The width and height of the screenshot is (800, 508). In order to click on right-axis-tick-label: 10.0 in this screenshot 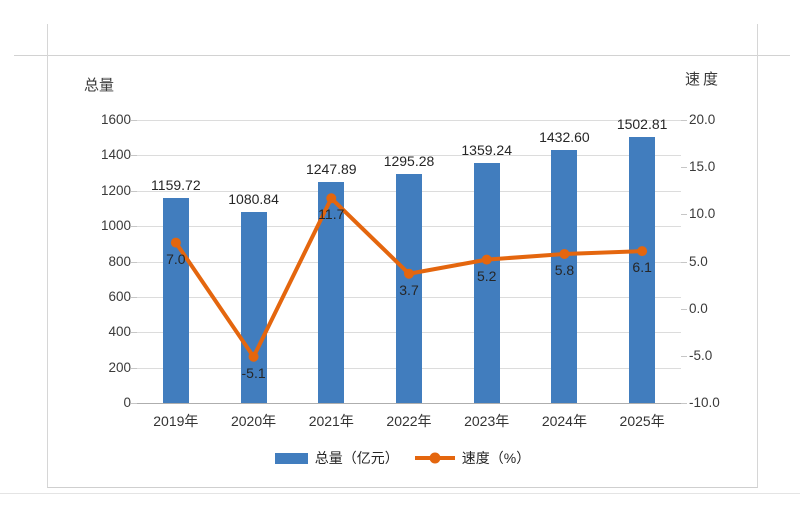, I will do `click(702, 214)`.